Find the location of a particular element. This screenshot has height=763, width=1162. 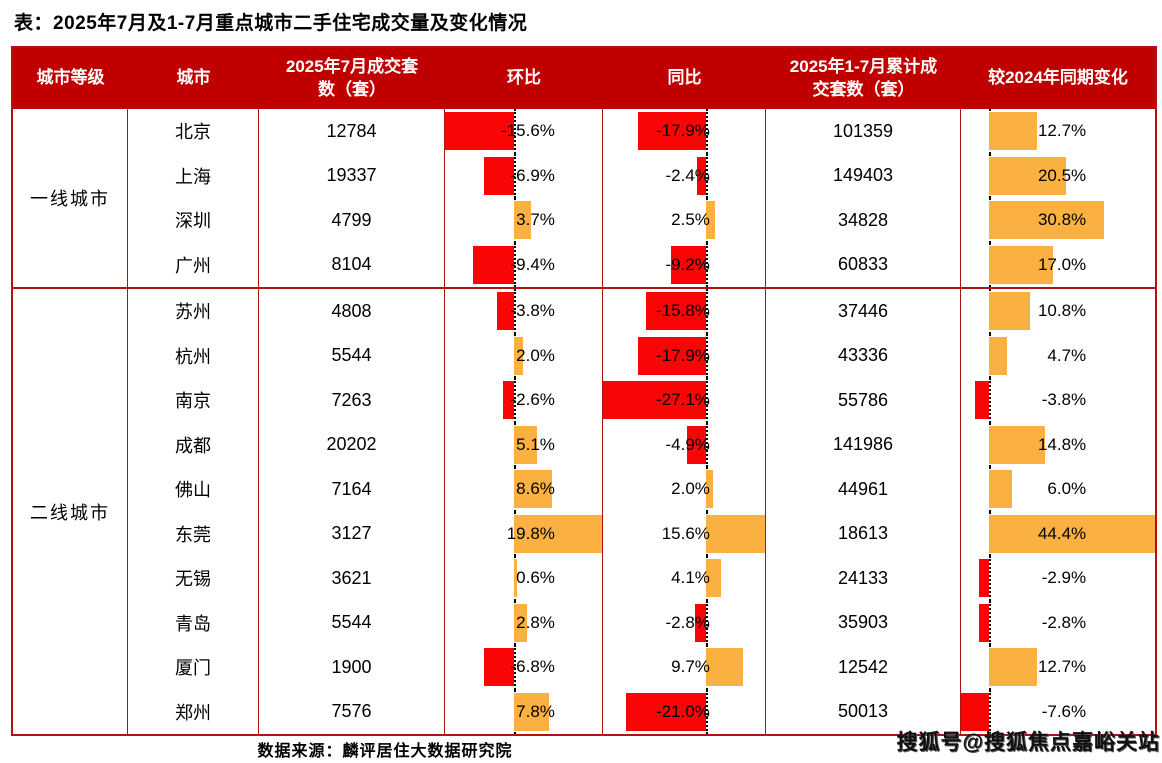

july-units-cell: 19337 is located at coordinates (352, 175).